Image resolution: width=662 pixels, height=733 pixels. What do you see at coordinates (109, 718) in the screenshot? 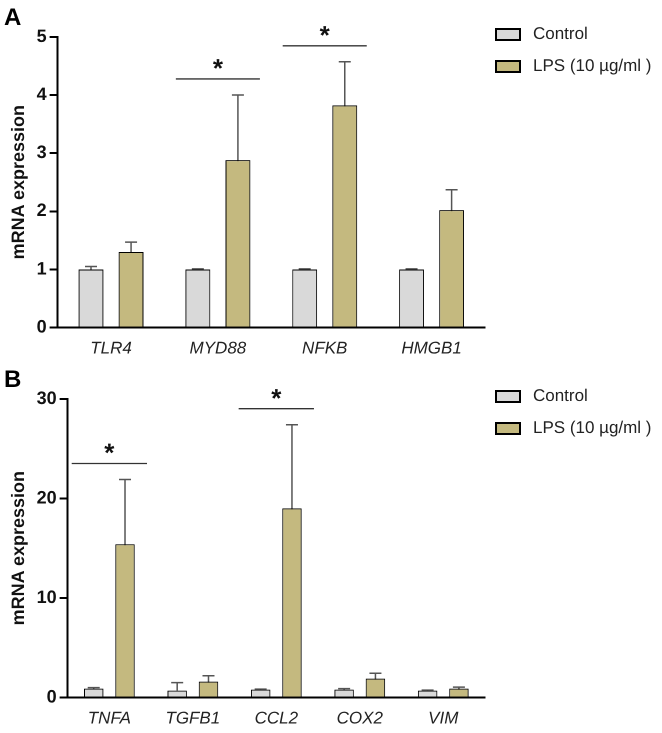
I see `x-tick-label: TNFA` at bounding box center [109, 718].